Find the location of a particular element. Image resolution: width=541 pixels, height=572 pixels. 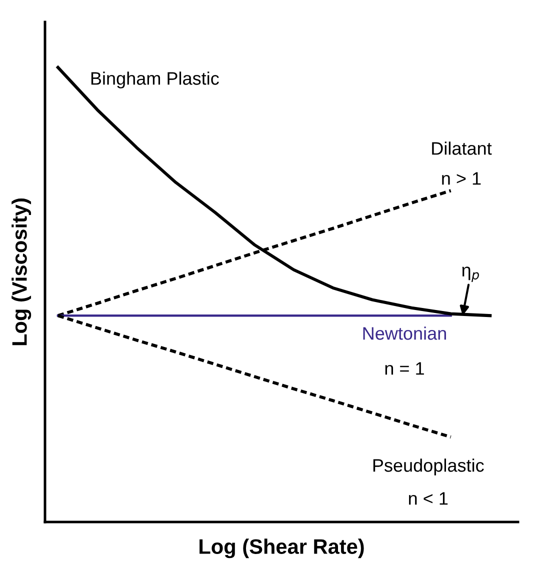

annotation: n < 1 is located at coordinates (428, 498).